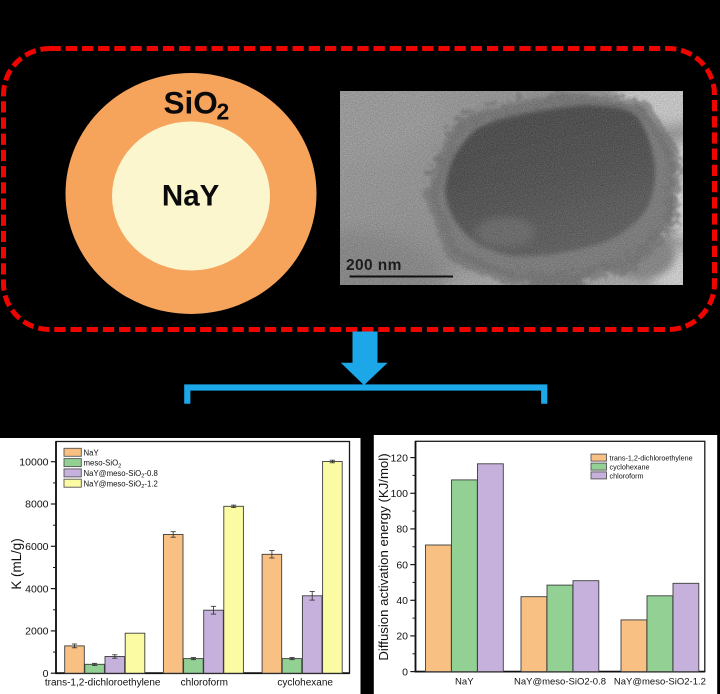 The height and width of the screenshot is (694, 720). Describe the element at coordinates (402, 637) in the screenshot. I see `svg-text: 20` at that location.